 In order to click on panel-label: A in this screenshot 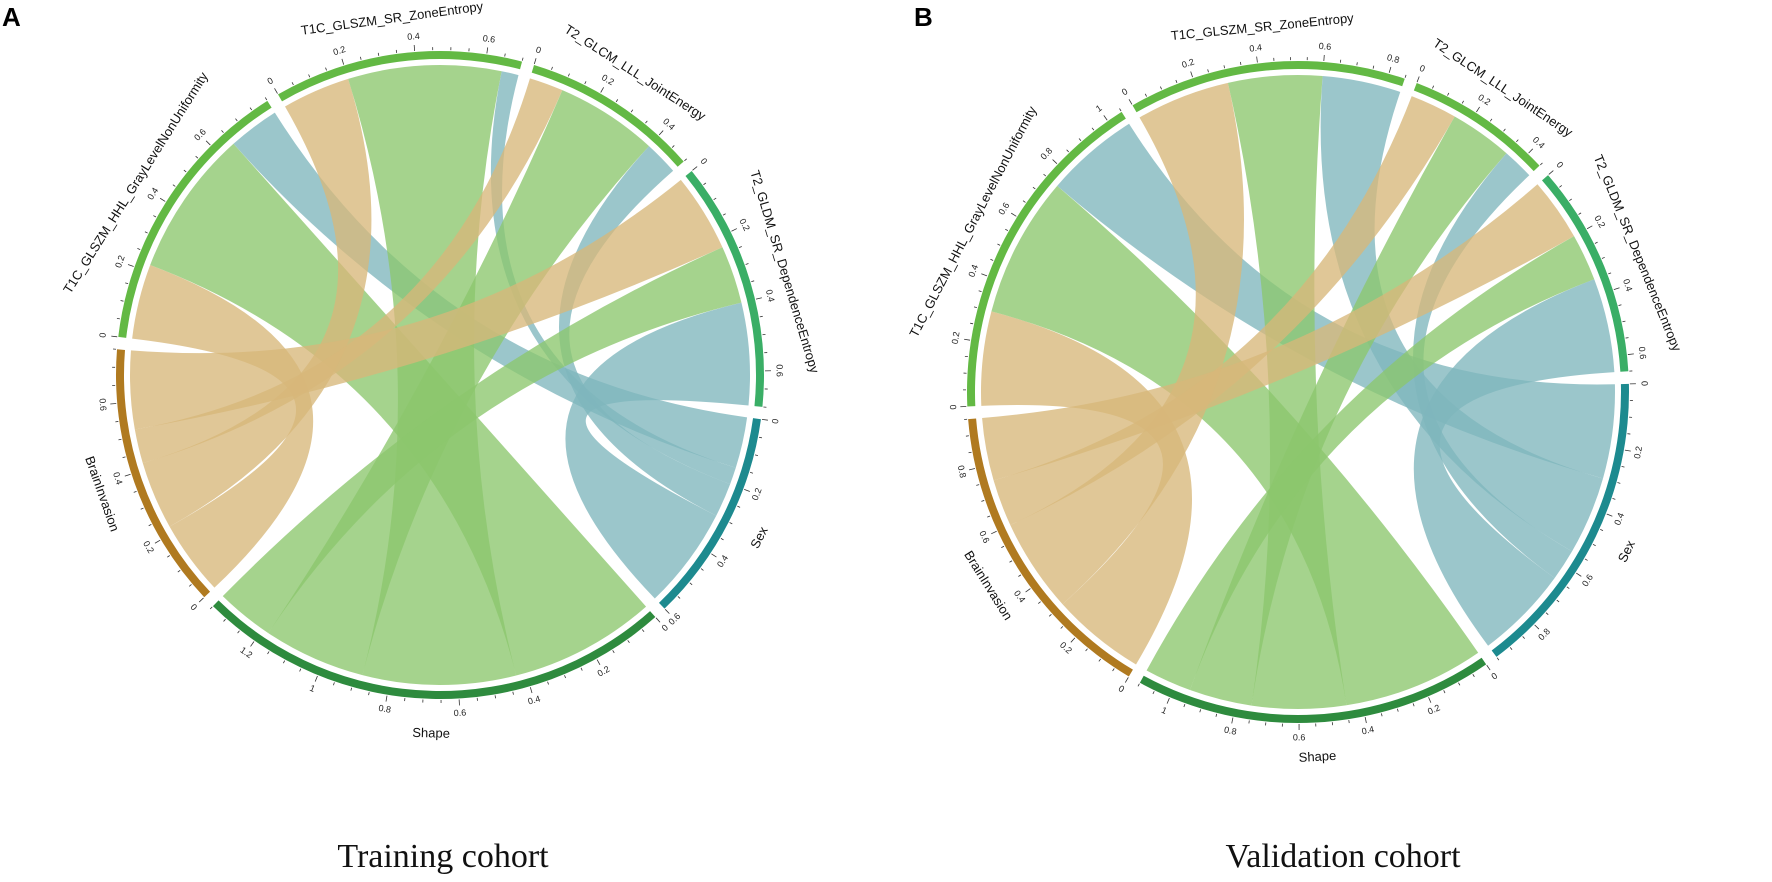, I will do `click(11, 17)`.